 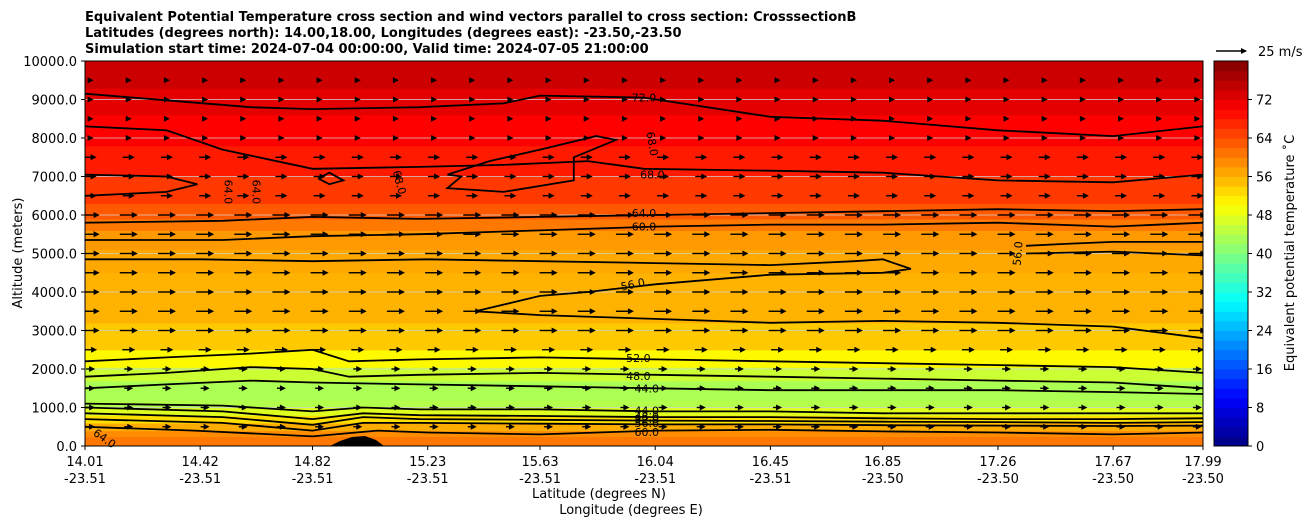 I want to click on contour-label: 48.0, so click(x=647, y=417).